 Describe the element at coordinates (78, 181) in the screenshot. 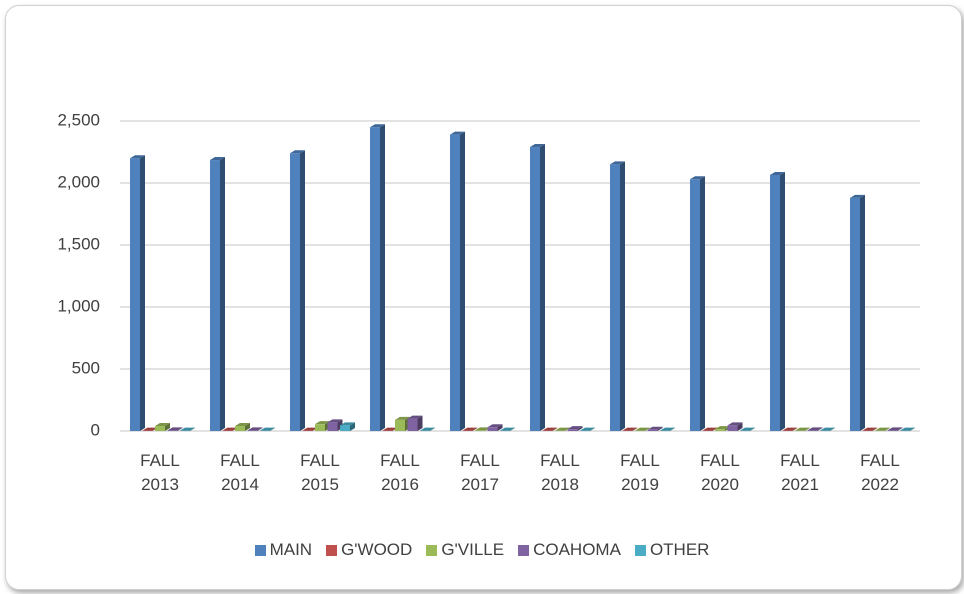

I see `y-tick-label: 2,000` at that location.